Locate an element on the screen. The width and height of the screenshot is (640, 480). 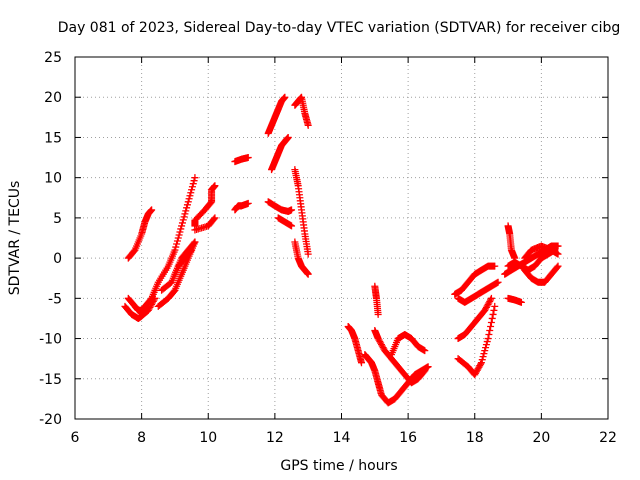
series-t23 is located at coordinates (475, 280).